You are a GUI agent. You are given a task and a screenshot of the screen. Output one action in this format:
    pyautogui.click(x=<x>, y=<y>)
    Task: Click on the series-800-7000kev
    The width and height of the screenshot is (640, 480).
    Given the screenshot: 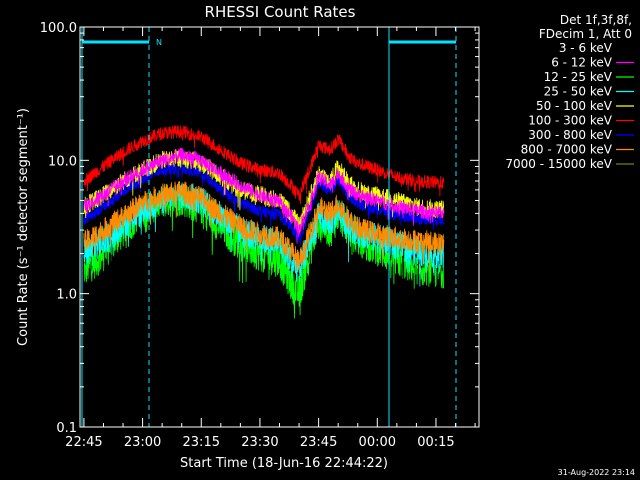 What is the action you would take?
    pyautogui.click(x=264, y=227)
    